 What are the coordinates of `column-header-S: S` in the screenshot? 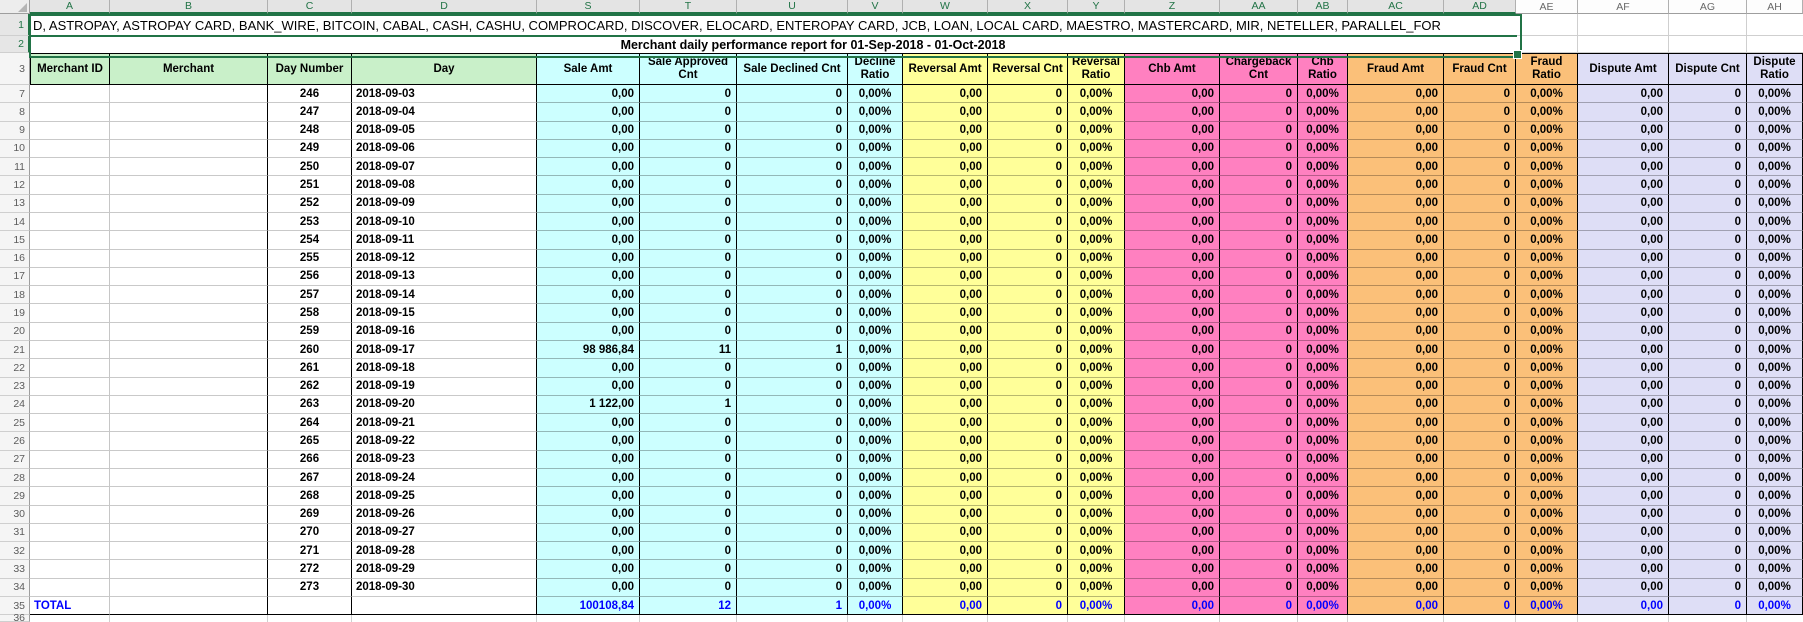 It's located at (588, 7).